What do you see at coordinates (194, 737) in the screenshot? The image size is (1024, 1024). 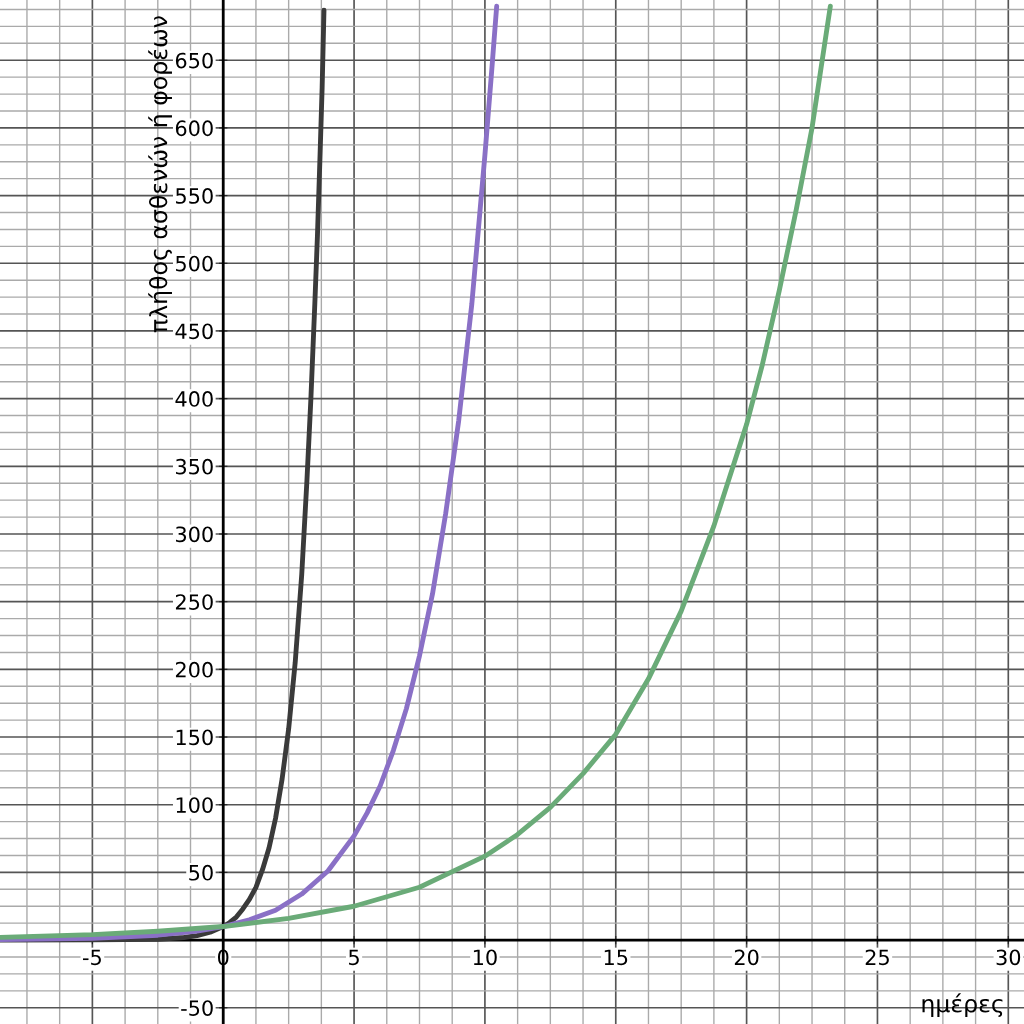 I see `y-tick-label: 150` at bounding box center [194, 737].